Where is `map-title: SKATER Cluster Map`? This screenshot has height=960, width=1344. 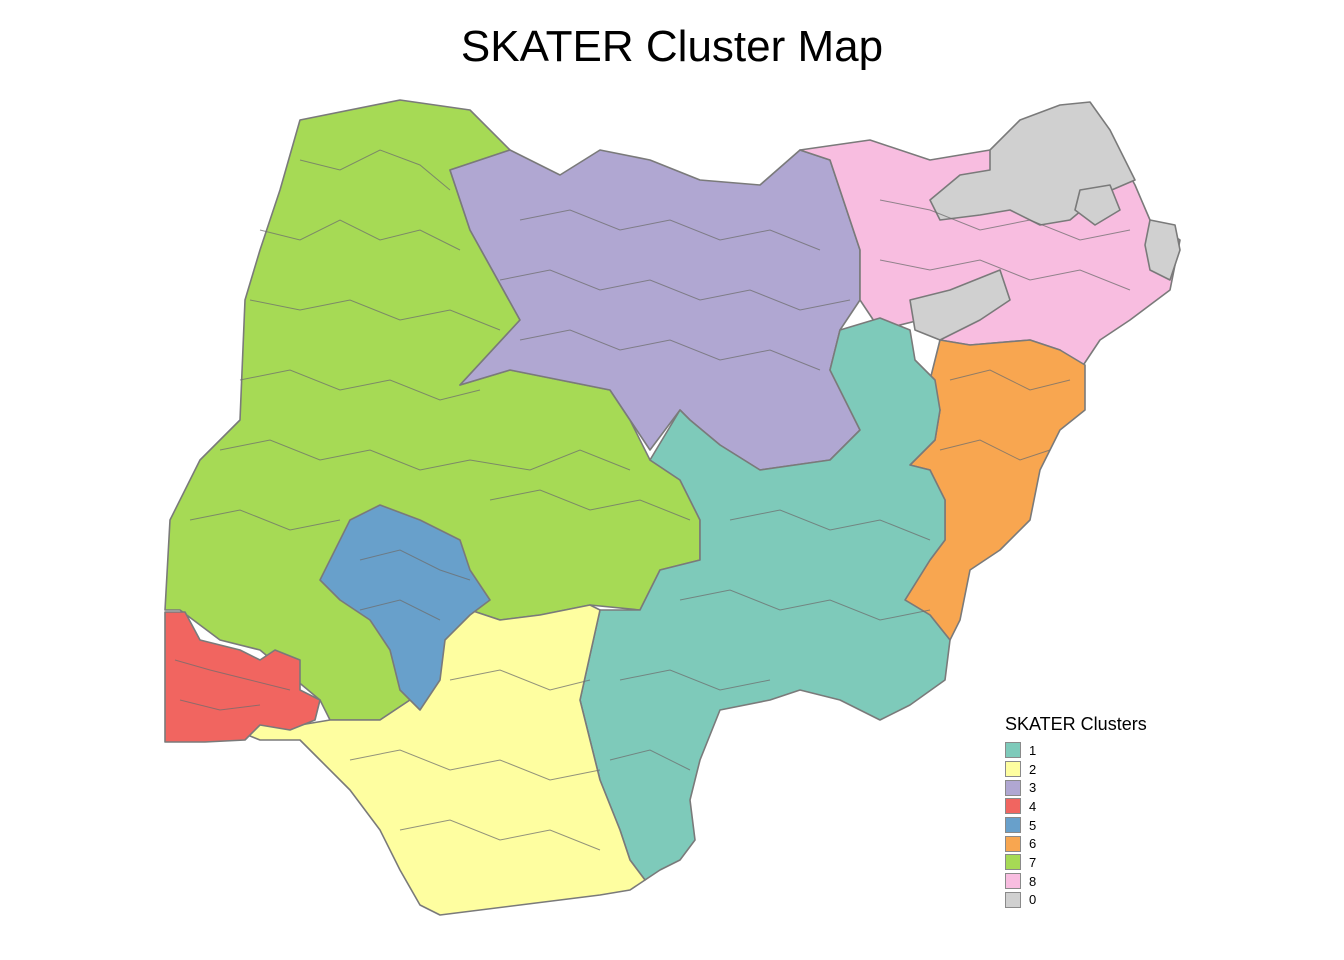 map-title: SKATER Cluster Map is located at coordinates (672, 46).